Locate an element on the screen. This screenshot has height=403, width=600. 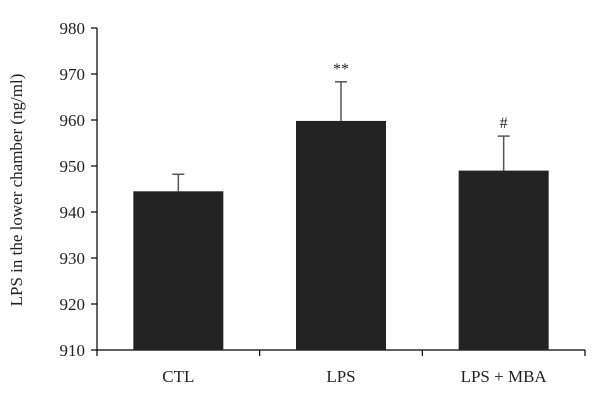
x-tick-label: LPS is located at coordinates (340, 376).